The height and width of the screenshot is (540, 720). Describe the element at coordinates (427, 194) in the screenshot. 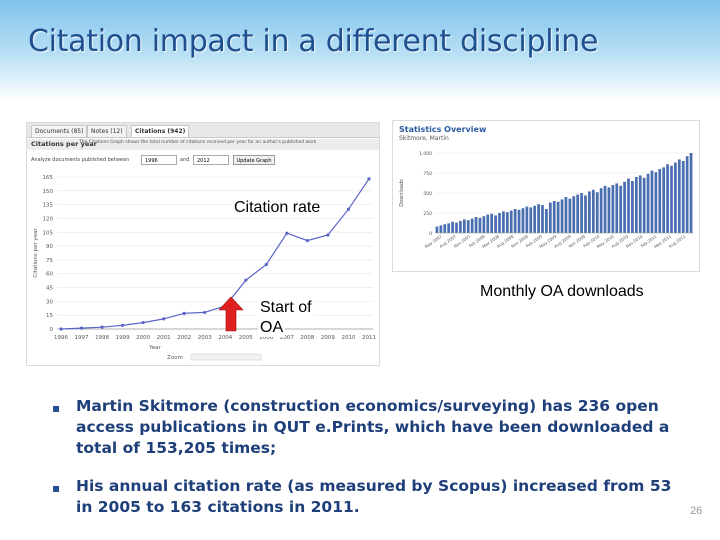

I see `y-tick-label: 500` at that location.